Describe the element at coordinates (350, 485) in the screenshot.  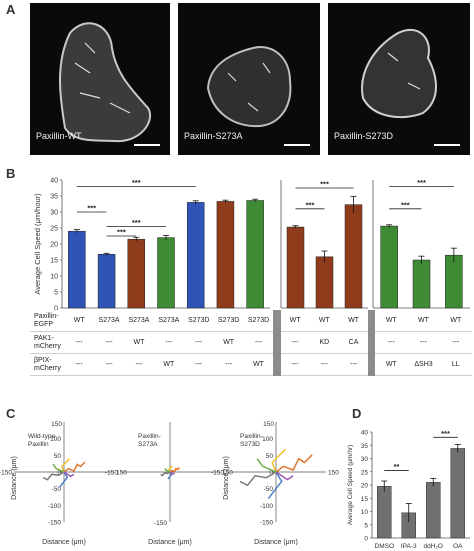
I see `chart-d-y-axis-label: Average Cell Speed (μm/hr)` at that location.